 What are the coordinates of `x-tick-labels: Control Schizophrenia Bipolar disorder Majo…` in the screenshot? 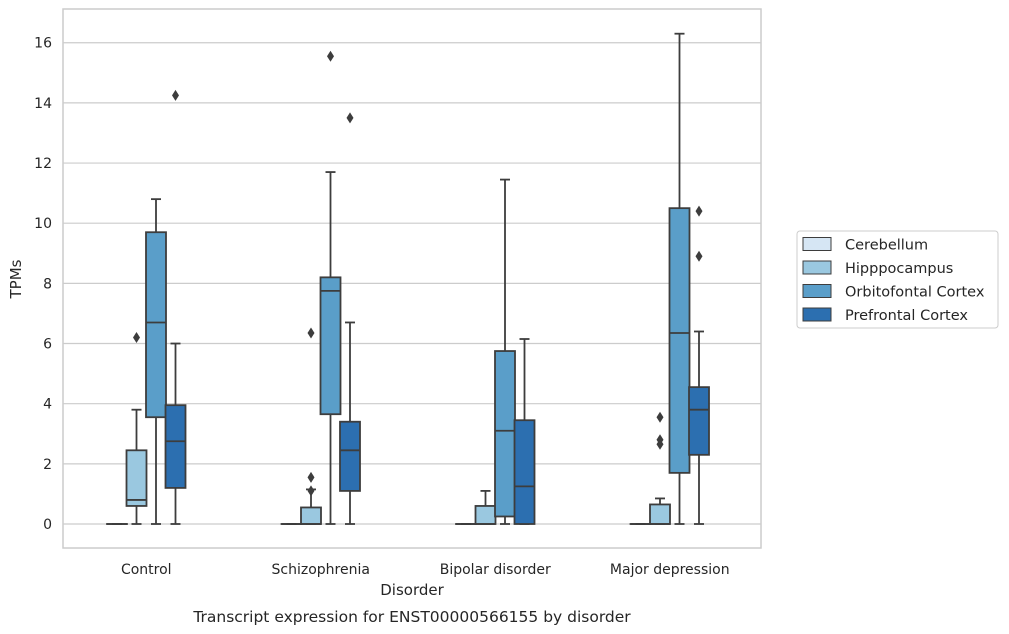 It's located at (425, 570).